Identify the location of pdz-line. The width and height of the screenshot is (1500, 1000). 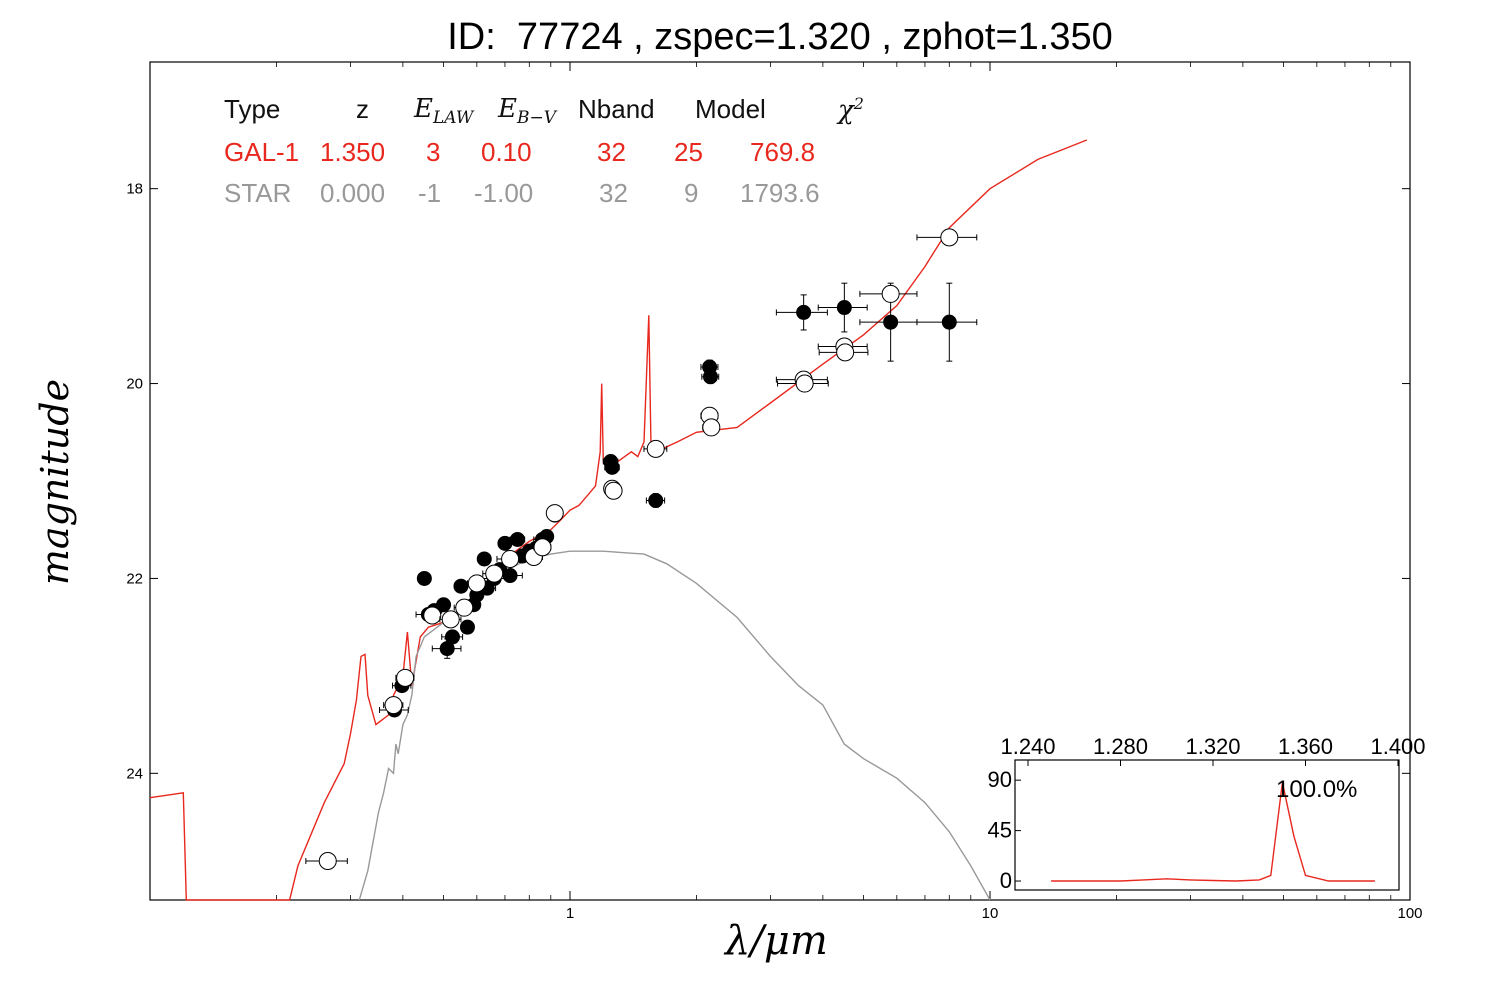
(1213, 832).